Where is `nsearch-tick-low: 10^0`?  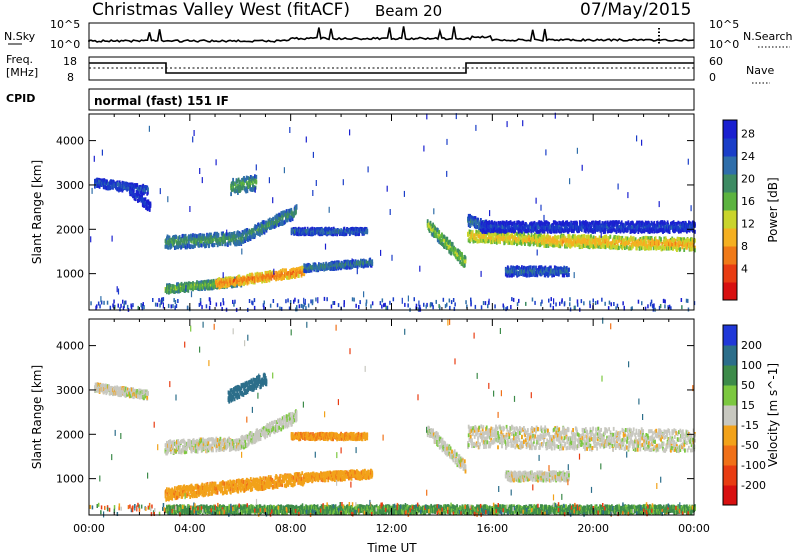 nsearch-tick-low: 10^0 is located at coordinates (724, 44).